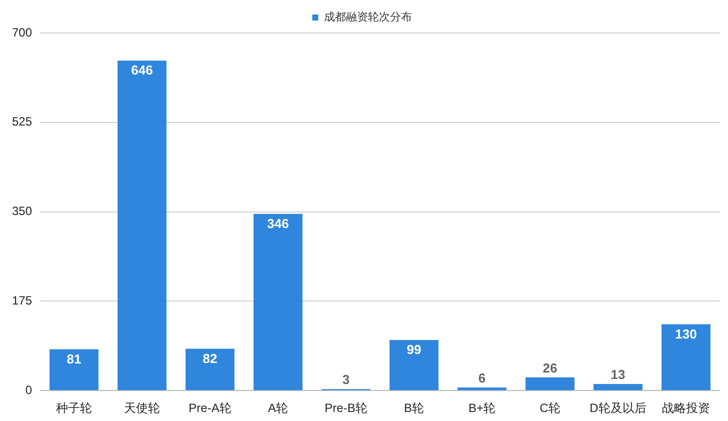 The image size is (728, 421). What do you see at coordinates (28, 389) in the screenshot?
I see `y-tick-label: 0` at bounding box center [28, 389].